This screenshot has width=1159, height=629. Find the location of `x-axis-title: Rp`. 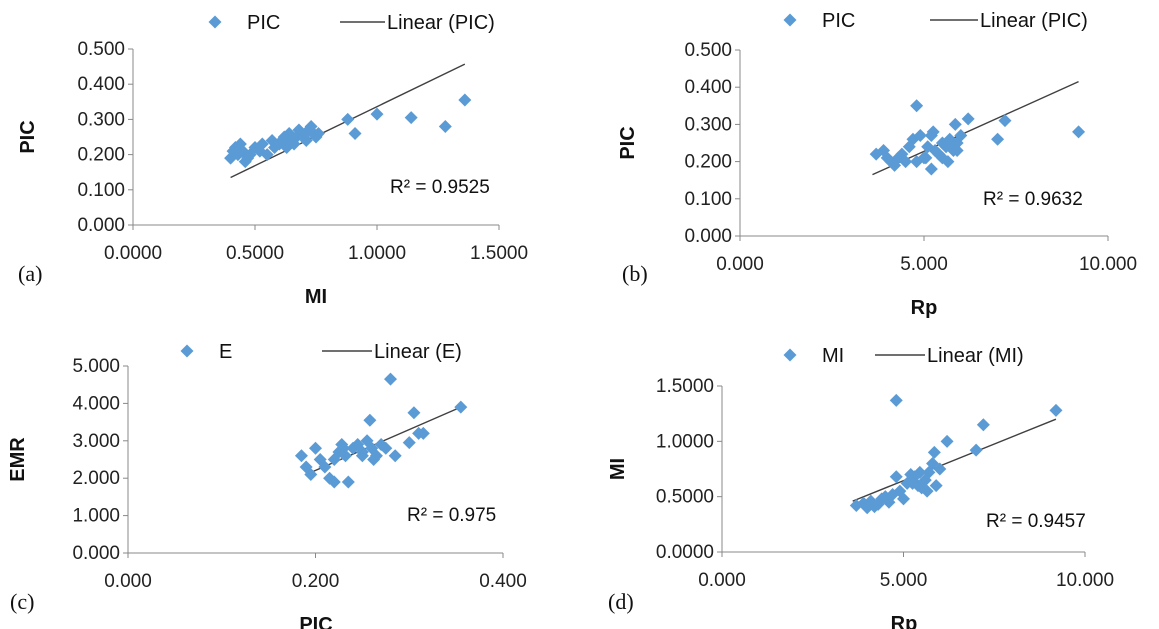

x-axis-title: Rp is located at coordinates (924, 308).